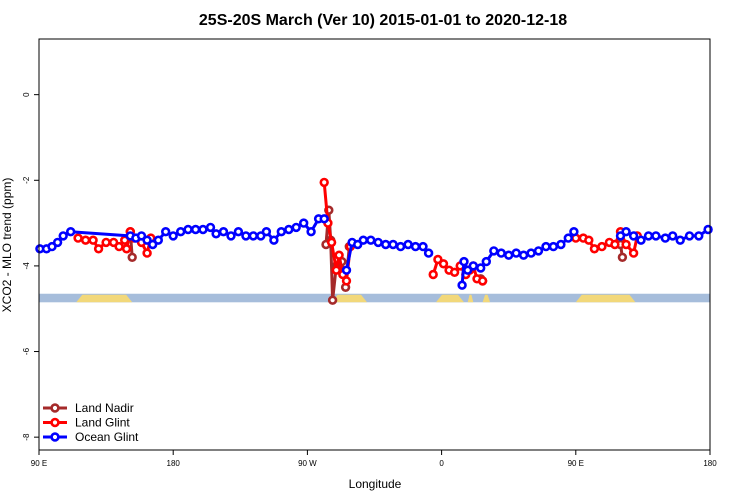 This screenshot has height=500, width=750. What do you see at coordinates (26, 437) in the screenshot?
I see `y-tick-label: -8` at bounding box center [26, 437].